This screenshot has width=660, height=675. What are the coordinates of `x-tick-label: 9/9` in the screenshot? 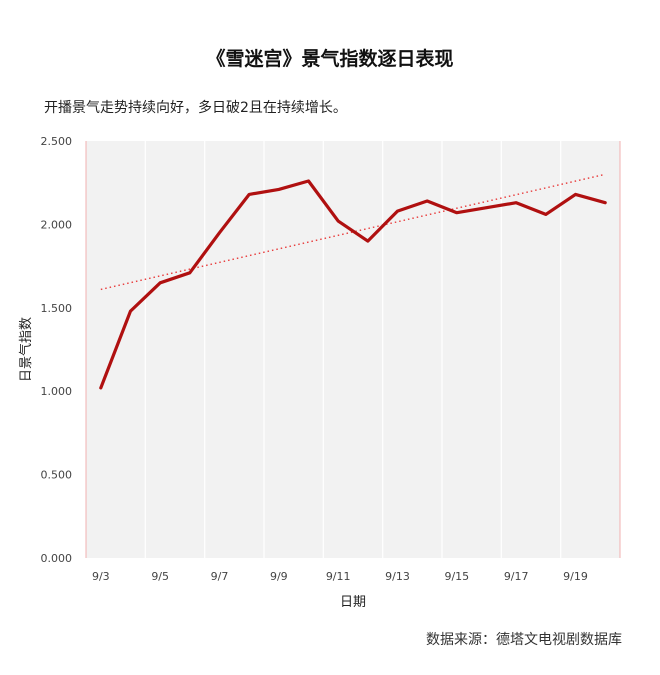 It's located at (279, 576).